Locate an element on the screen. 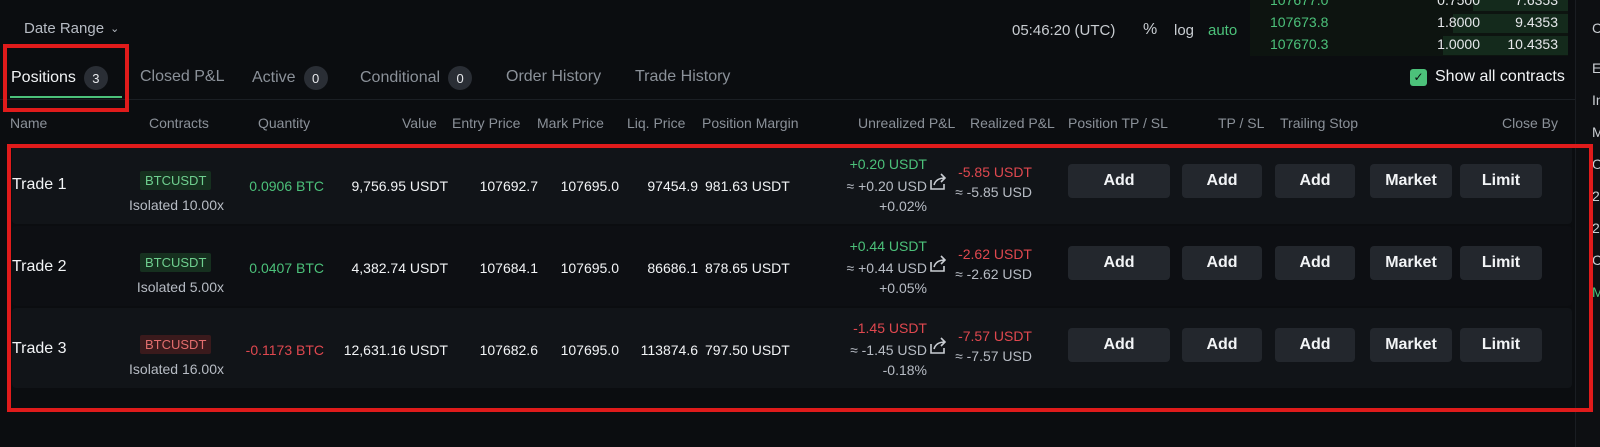 The image size is (1600, 447). unrealized-pnl: +0.20 USDT is located at coordinates (888, 164).